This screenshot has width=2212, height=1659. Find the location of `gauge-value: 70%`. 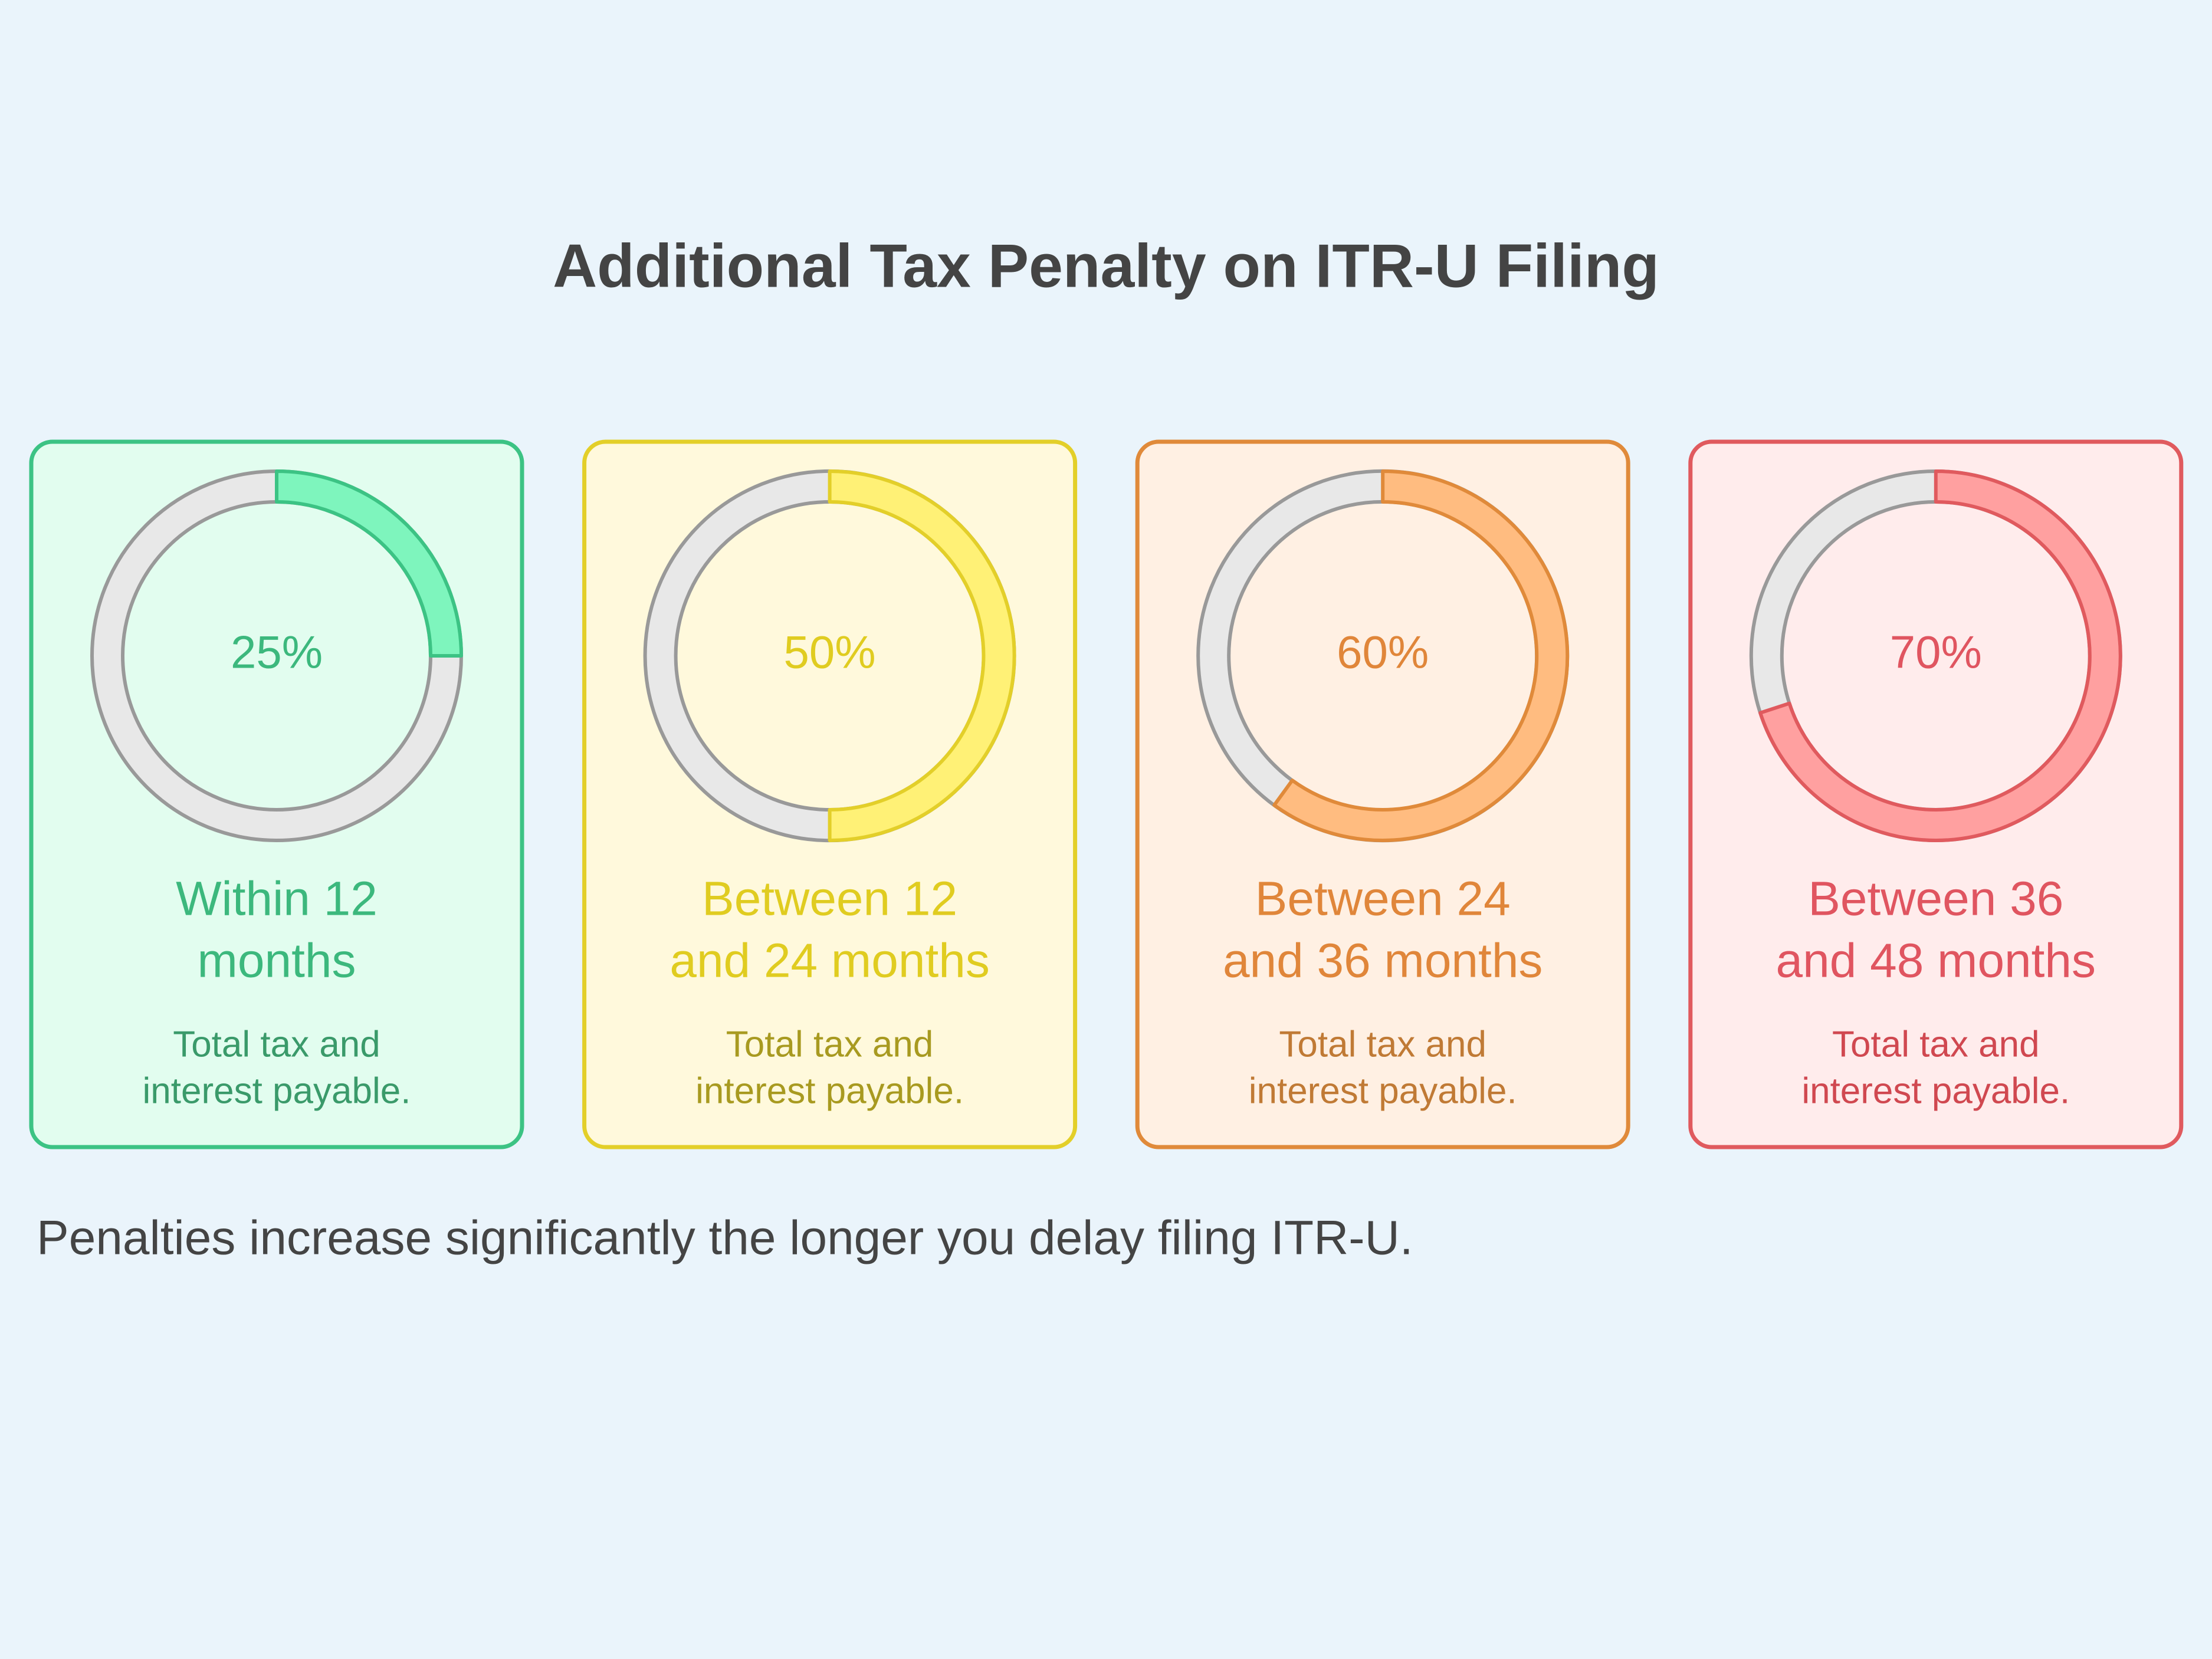

gauge-value: 70% is located at coordinates (1936, 652).